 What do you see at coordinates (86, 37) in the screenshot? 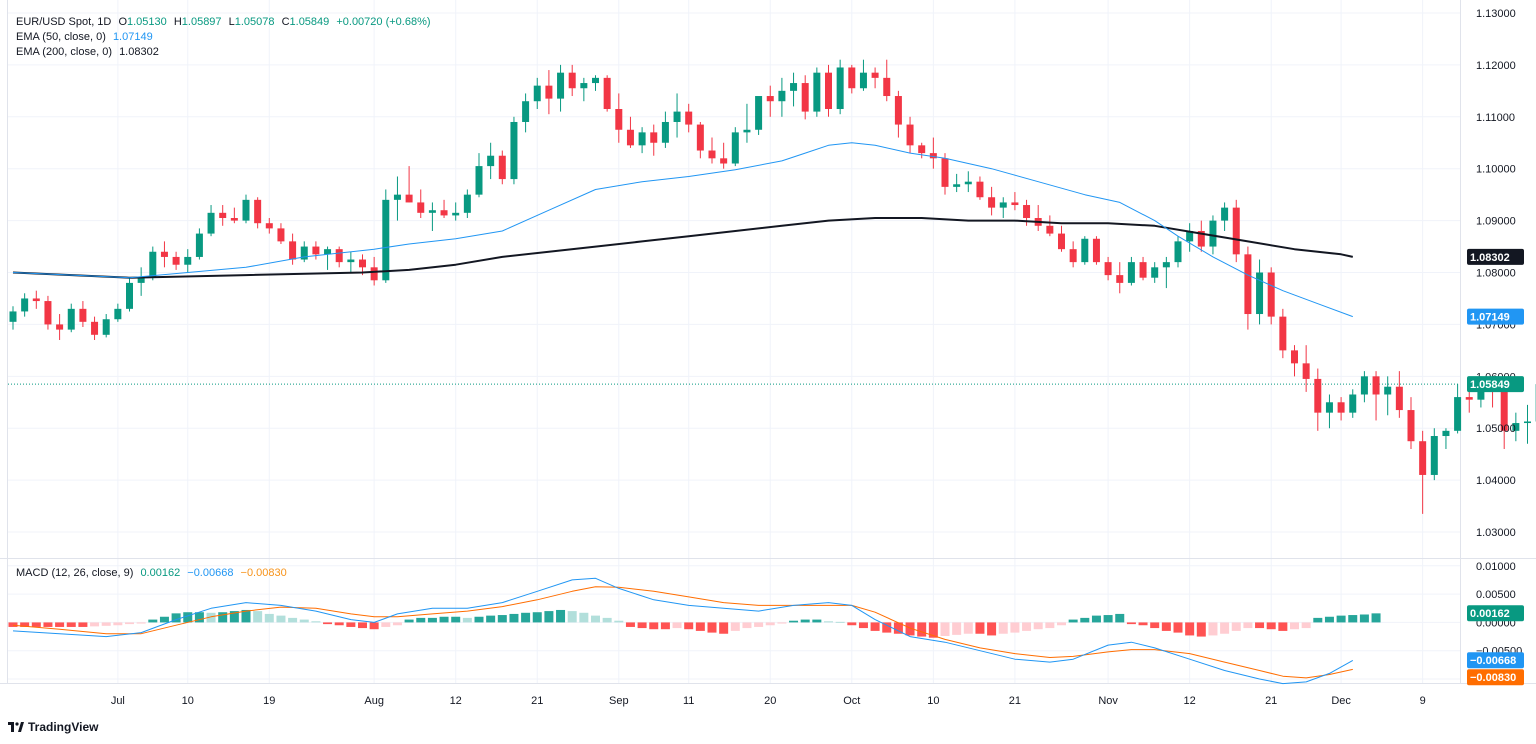
I see `legend-ema50: EMA (50, close, 0) 1.07149` at bounding box center [86, 37].